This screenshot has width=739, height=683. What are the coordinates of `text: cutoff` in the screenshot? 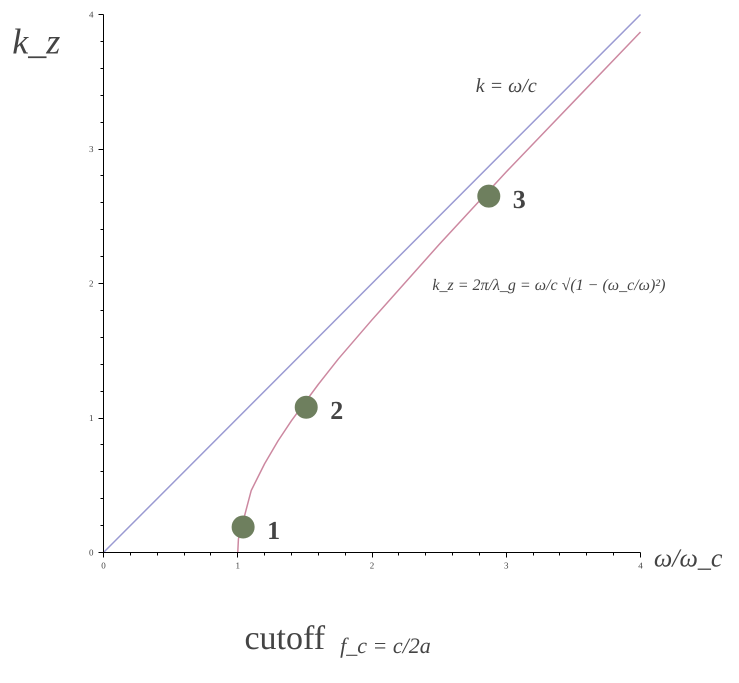 It's located at (285, 638).